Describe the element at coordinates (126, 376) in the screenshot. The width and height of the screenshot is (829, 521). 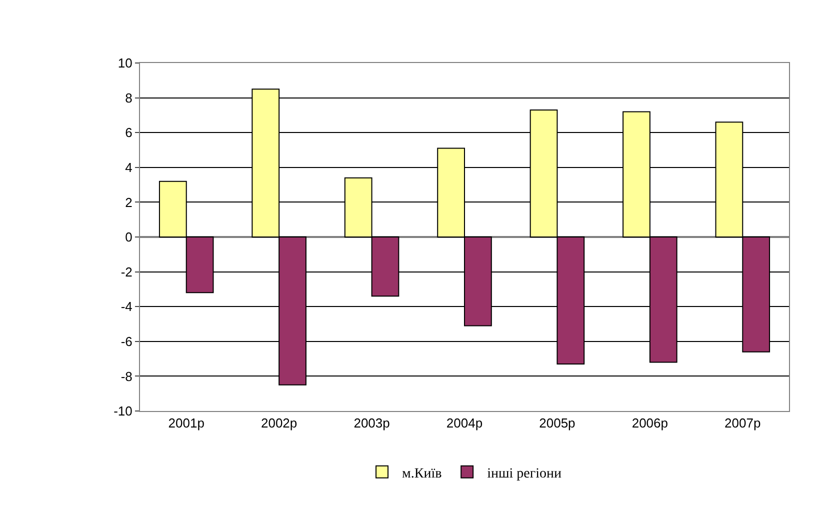
I see `y-tick-label: -8` at that location.